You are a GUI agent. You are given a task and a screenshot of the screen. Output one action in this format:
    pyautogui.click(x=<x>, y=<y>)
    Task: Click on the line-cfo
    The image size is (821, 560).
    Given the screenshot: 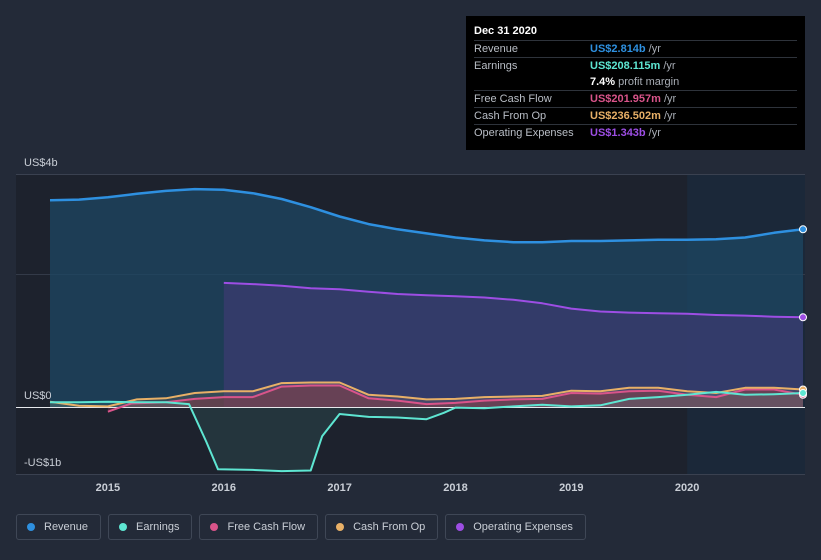 What is the action you would take?
    pyautogui.click(x=426, y=394)
    